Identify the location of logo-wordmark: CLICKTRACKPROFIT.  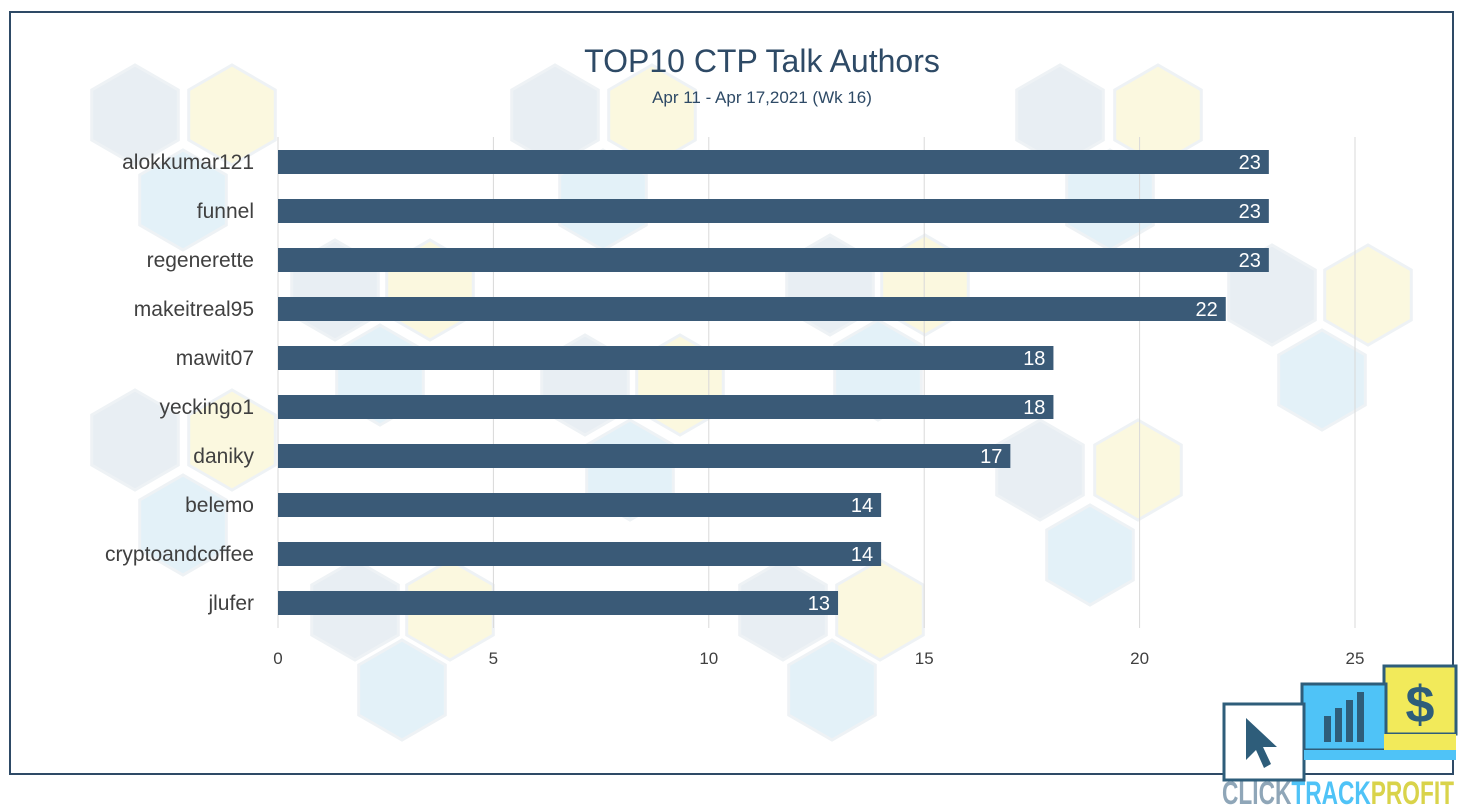
(1338, 791).